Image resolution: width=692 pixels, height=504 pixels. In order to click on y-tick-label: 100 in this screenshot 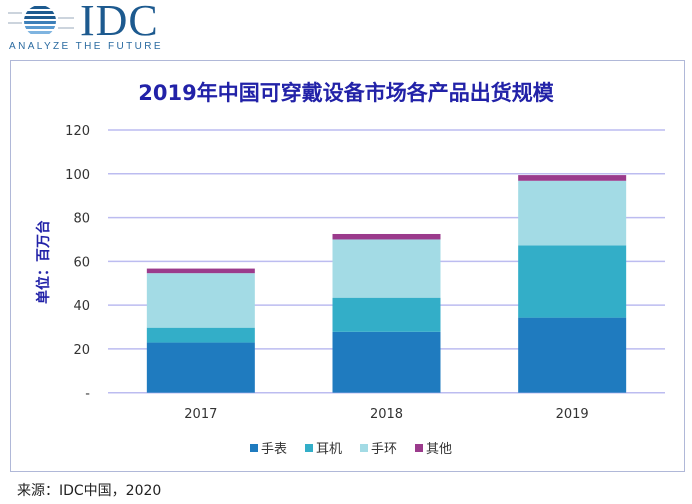, I will do `click(77, 175)`.